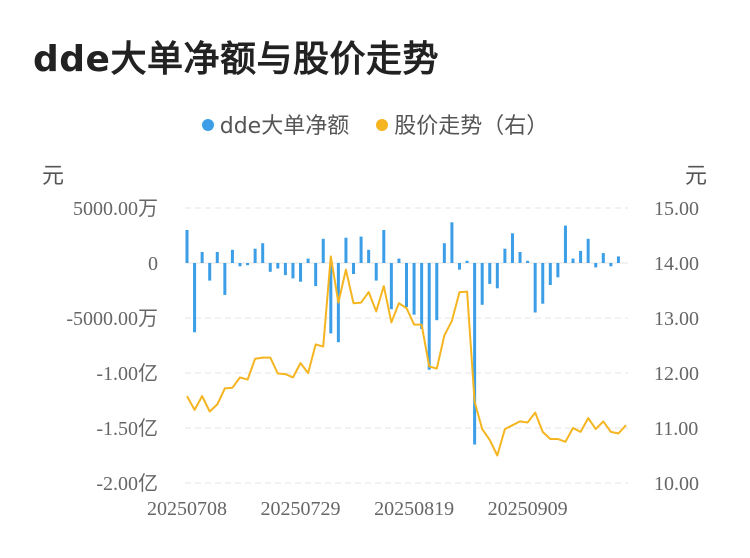  Describe the element at coordinates (676, 374) in the screenshot. I see `y-right-tick-label: 12.00` at that location.